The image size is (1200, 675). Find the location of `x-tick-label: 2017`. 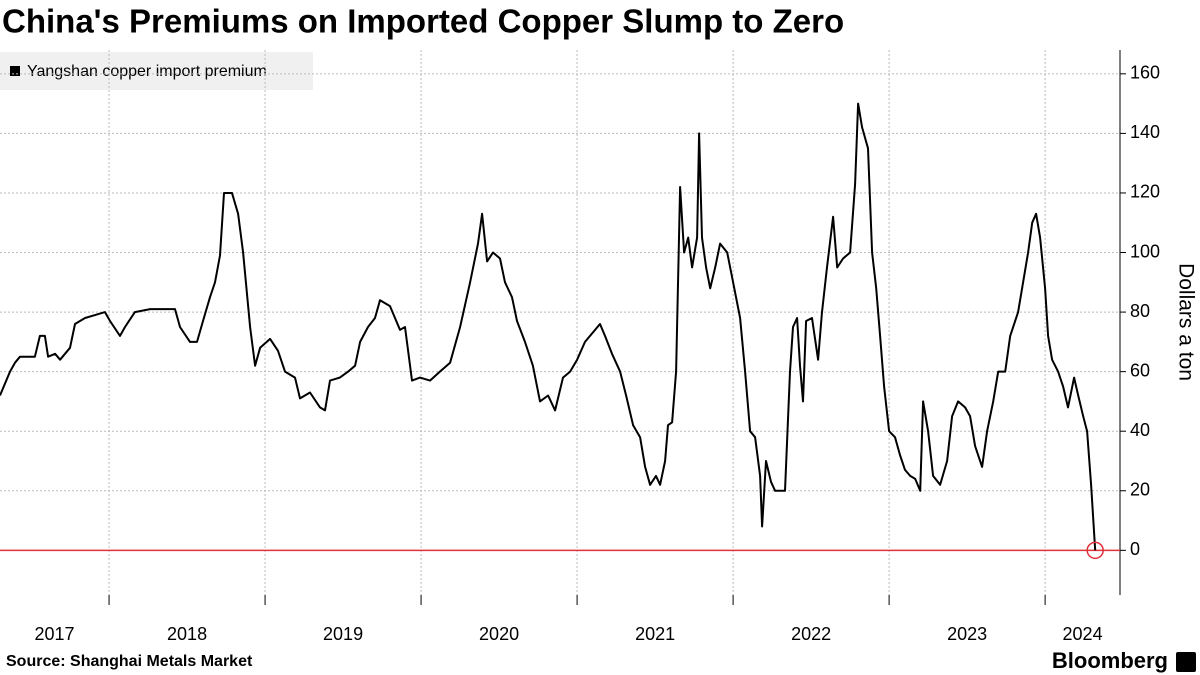

x-tick-label: 2017 is located at coordinates (55, 634).